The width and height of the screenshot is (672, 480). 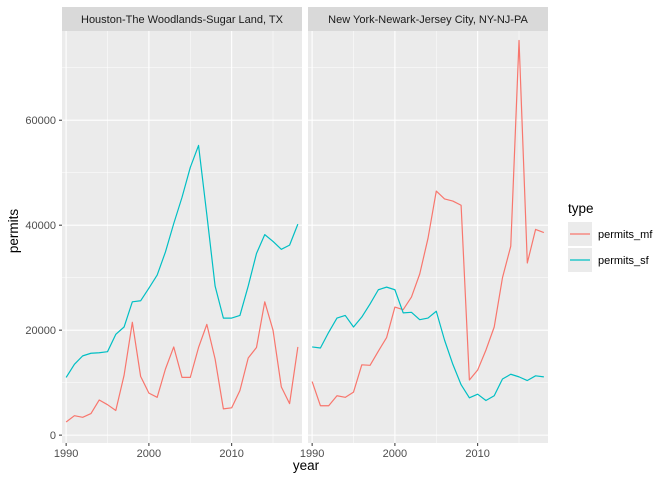 What do you see at coordinates (182, 362) in the screenshot?
I see `series-line-permits-mf` at bounding box center [182, 362].